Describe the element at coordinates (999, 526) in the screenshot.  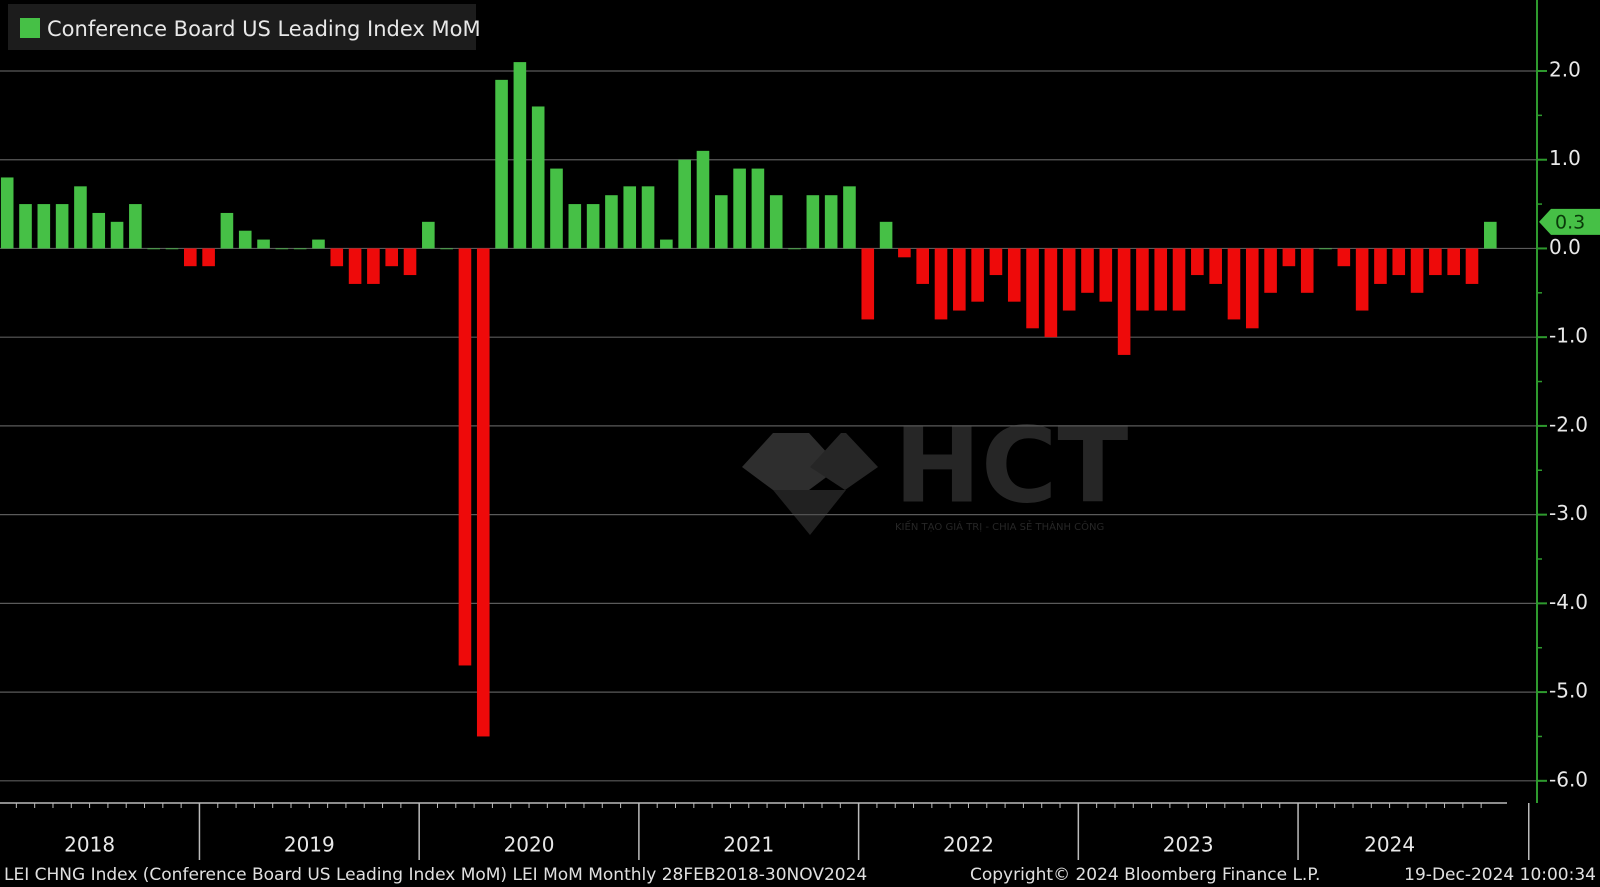
I see `watermark-slogan: KIẾN TẠO GIÁ TRỊ - CHIA SẺ THÀNH CÔNG` at that location.